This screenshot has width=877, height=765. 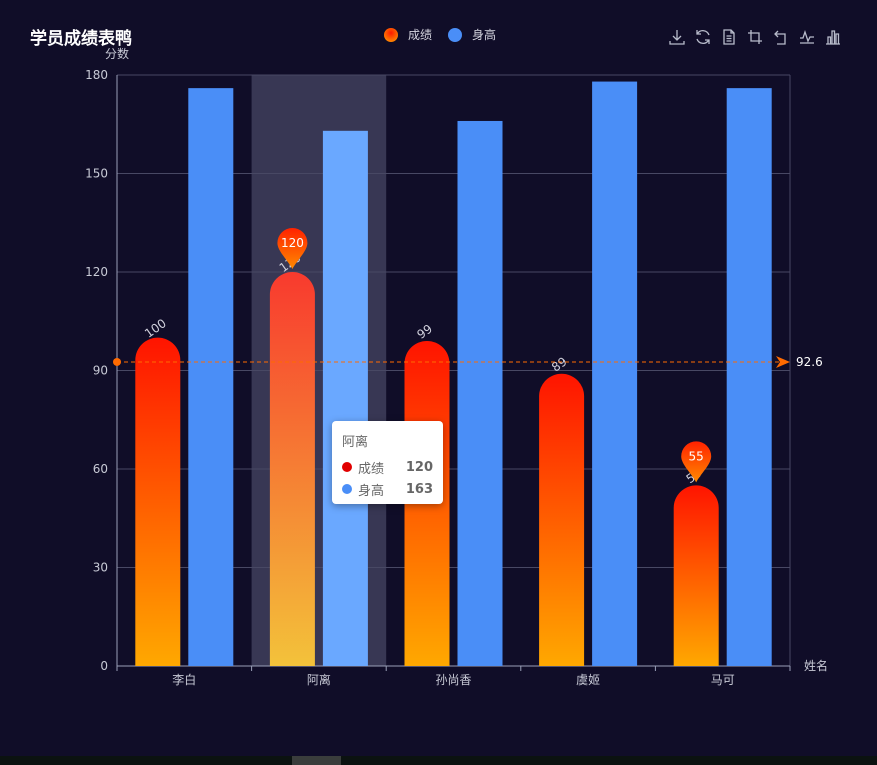 What do you see at coordinates (703, 37) in the screenshot?
I see `refresh-icon` at bounding box center [703, 37].